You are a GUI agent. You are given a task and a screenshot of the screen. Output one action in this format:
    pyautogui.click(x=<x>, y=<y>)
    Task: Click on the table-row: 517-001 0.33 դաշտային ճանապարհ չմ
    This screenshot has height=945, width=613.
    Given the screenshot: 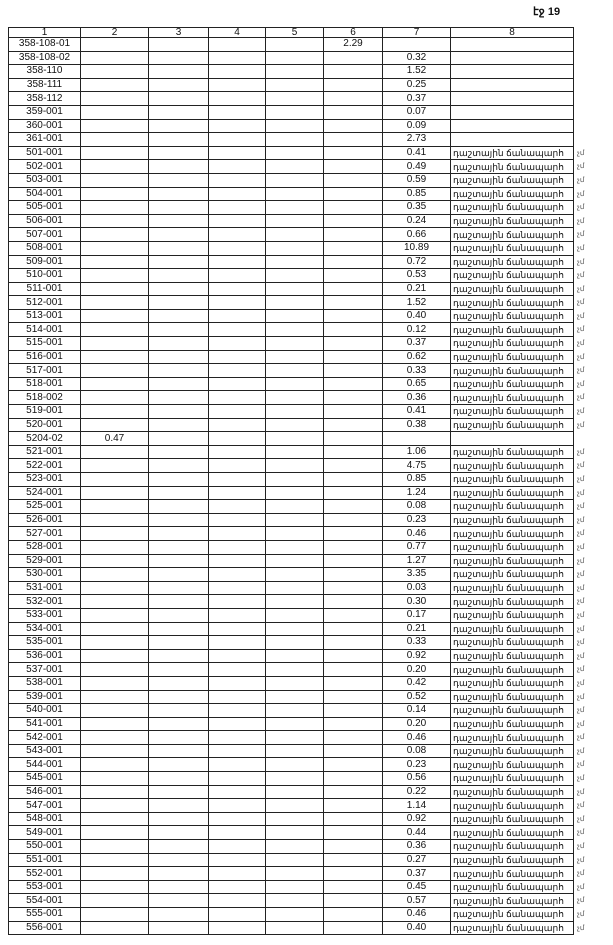 What is the action you would take?
    pyautogui.click(x=296, y=370)
    